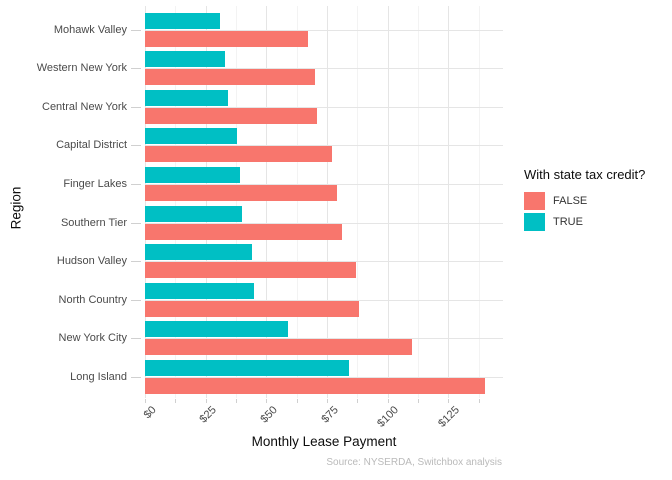  I want to click on legend-entry-false: FALSE, so click(584, 201).